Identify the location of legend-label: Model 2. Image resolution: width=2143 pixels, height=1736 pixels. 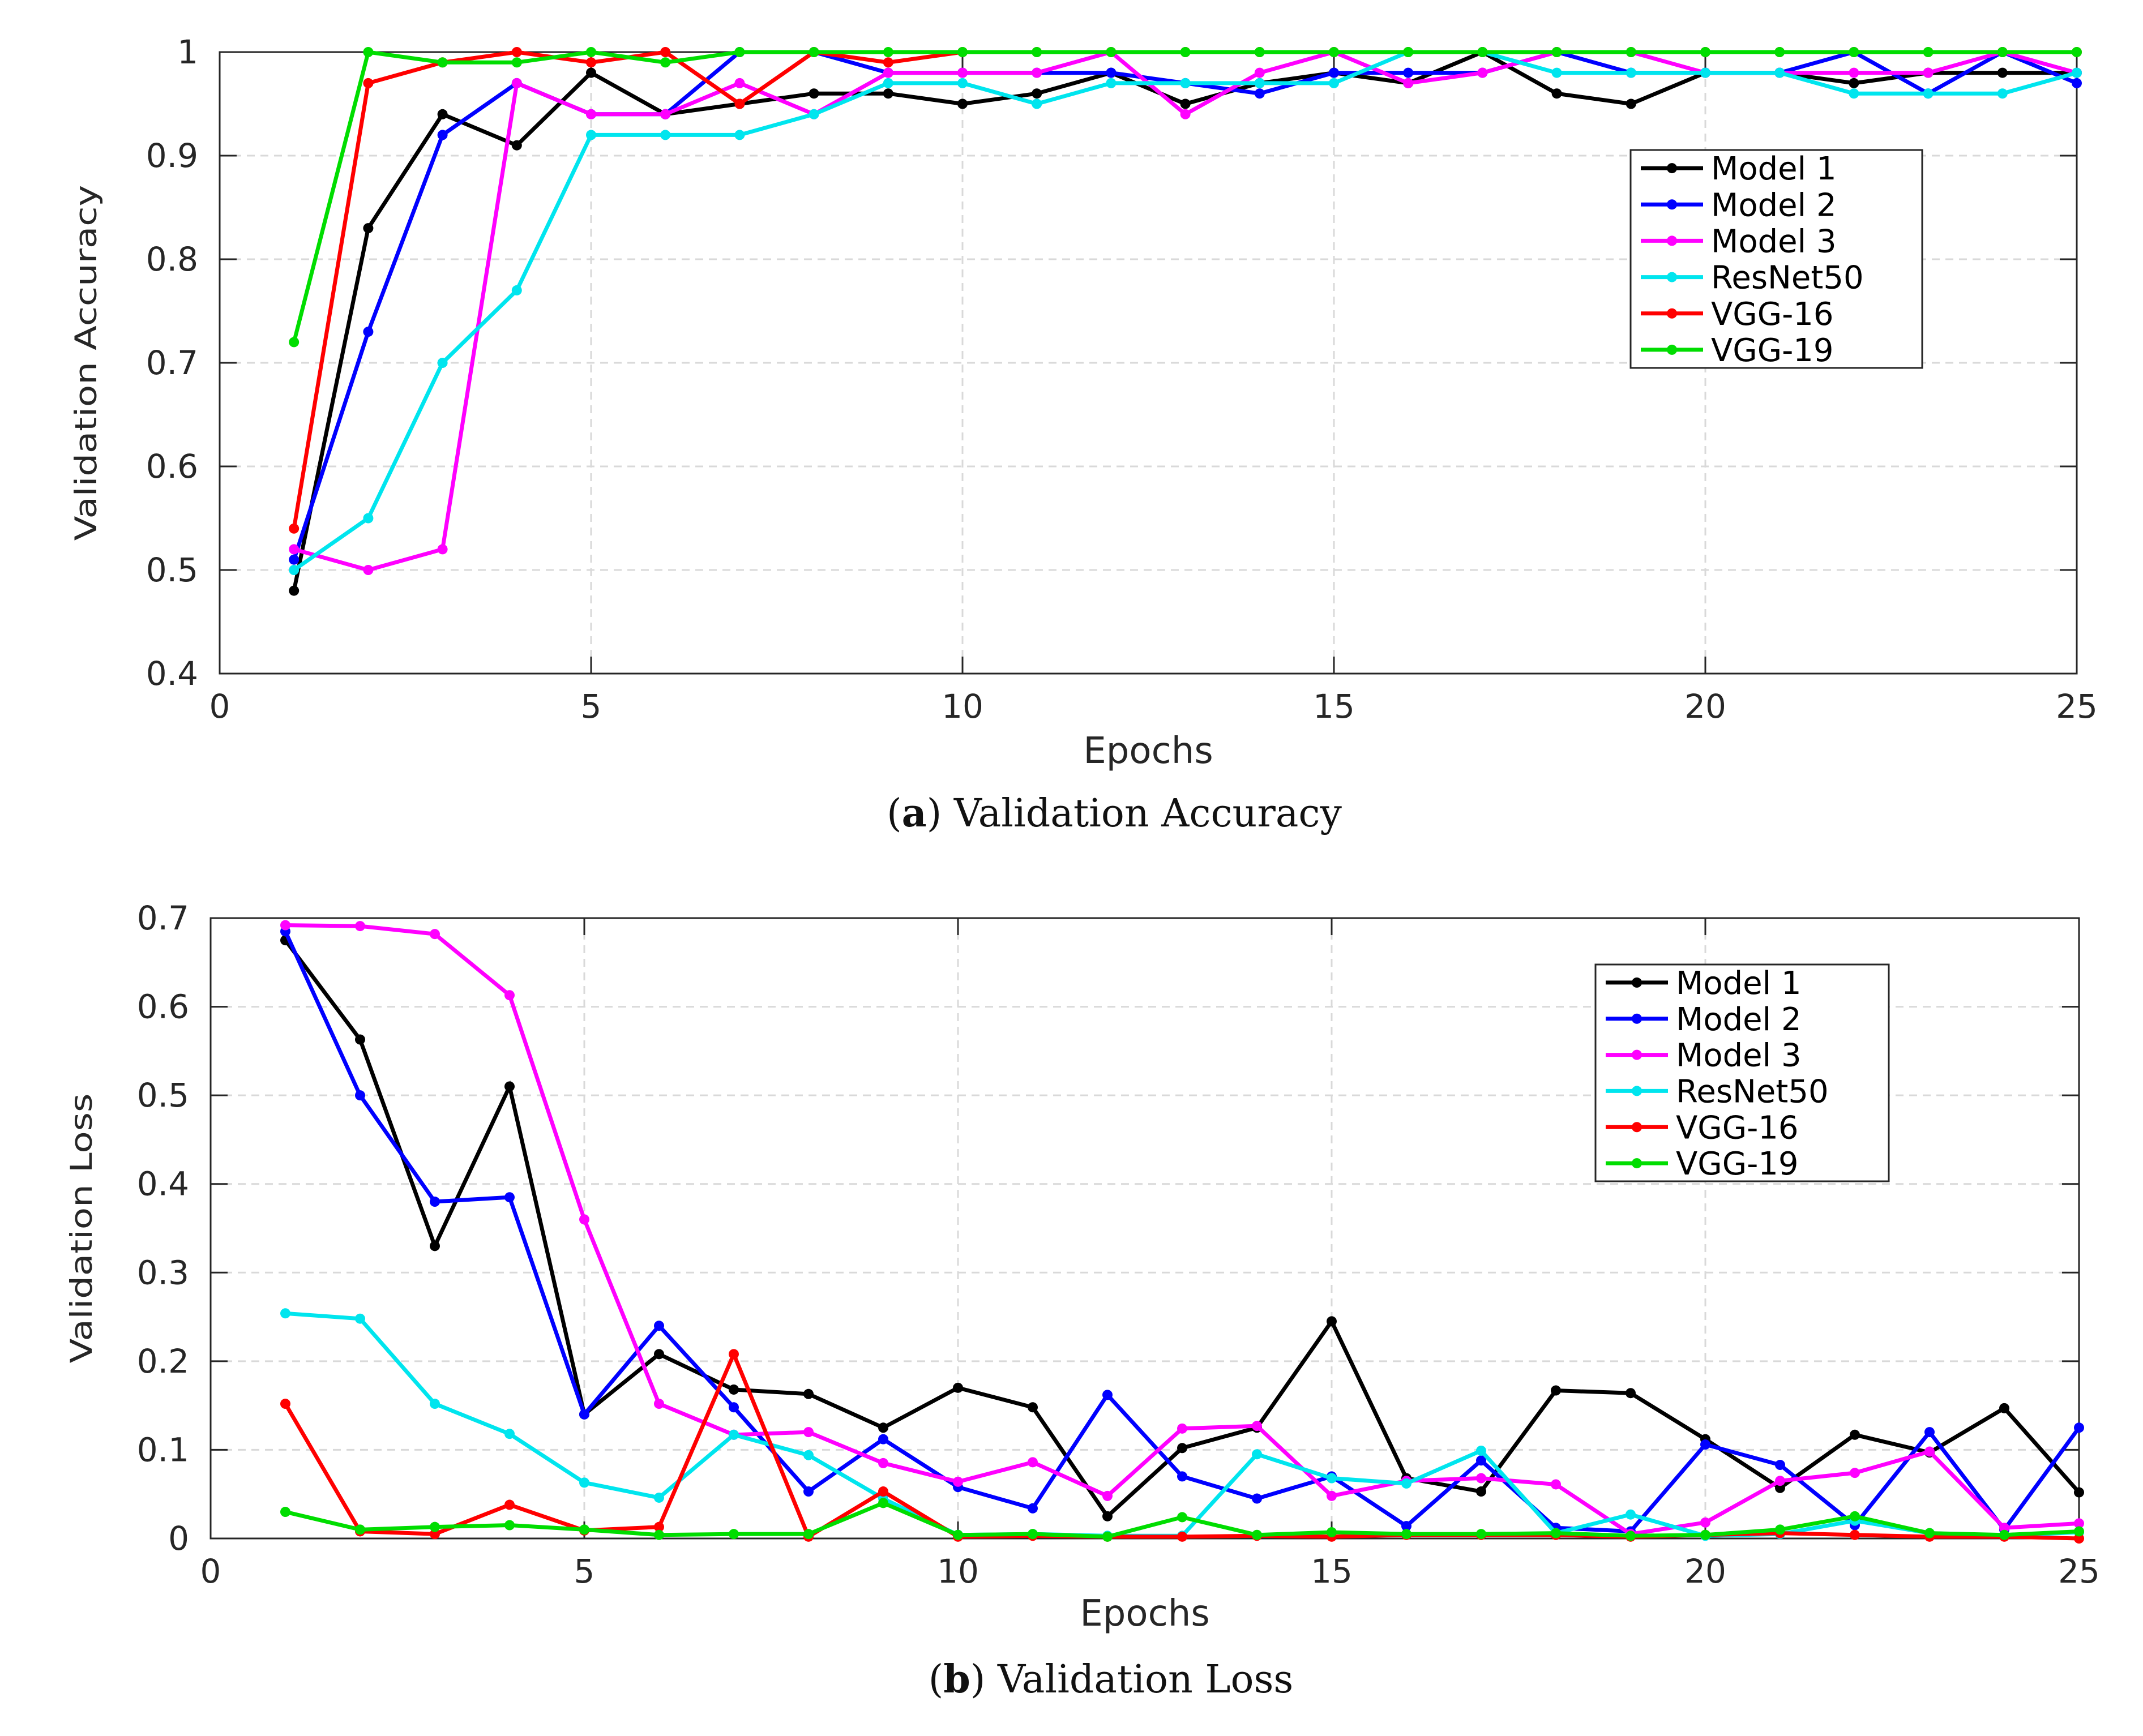
(1774, 205).